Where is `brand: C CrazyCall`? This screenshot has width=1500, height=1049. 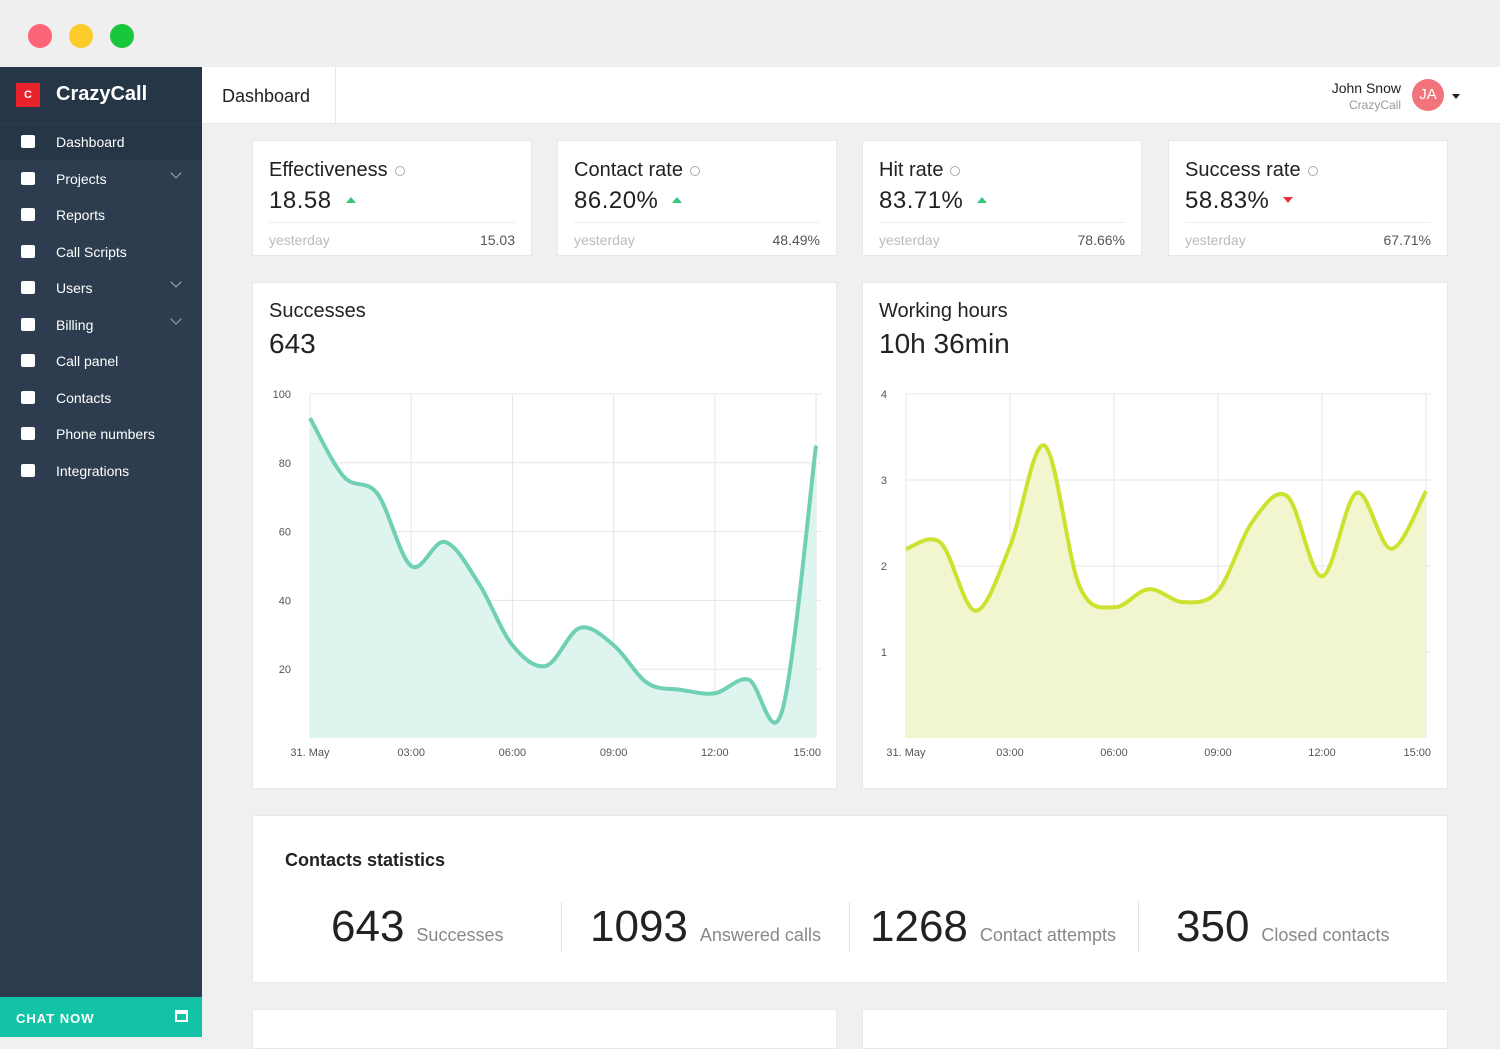
brand: C CrazyCall is located at coordinates (101, 95).